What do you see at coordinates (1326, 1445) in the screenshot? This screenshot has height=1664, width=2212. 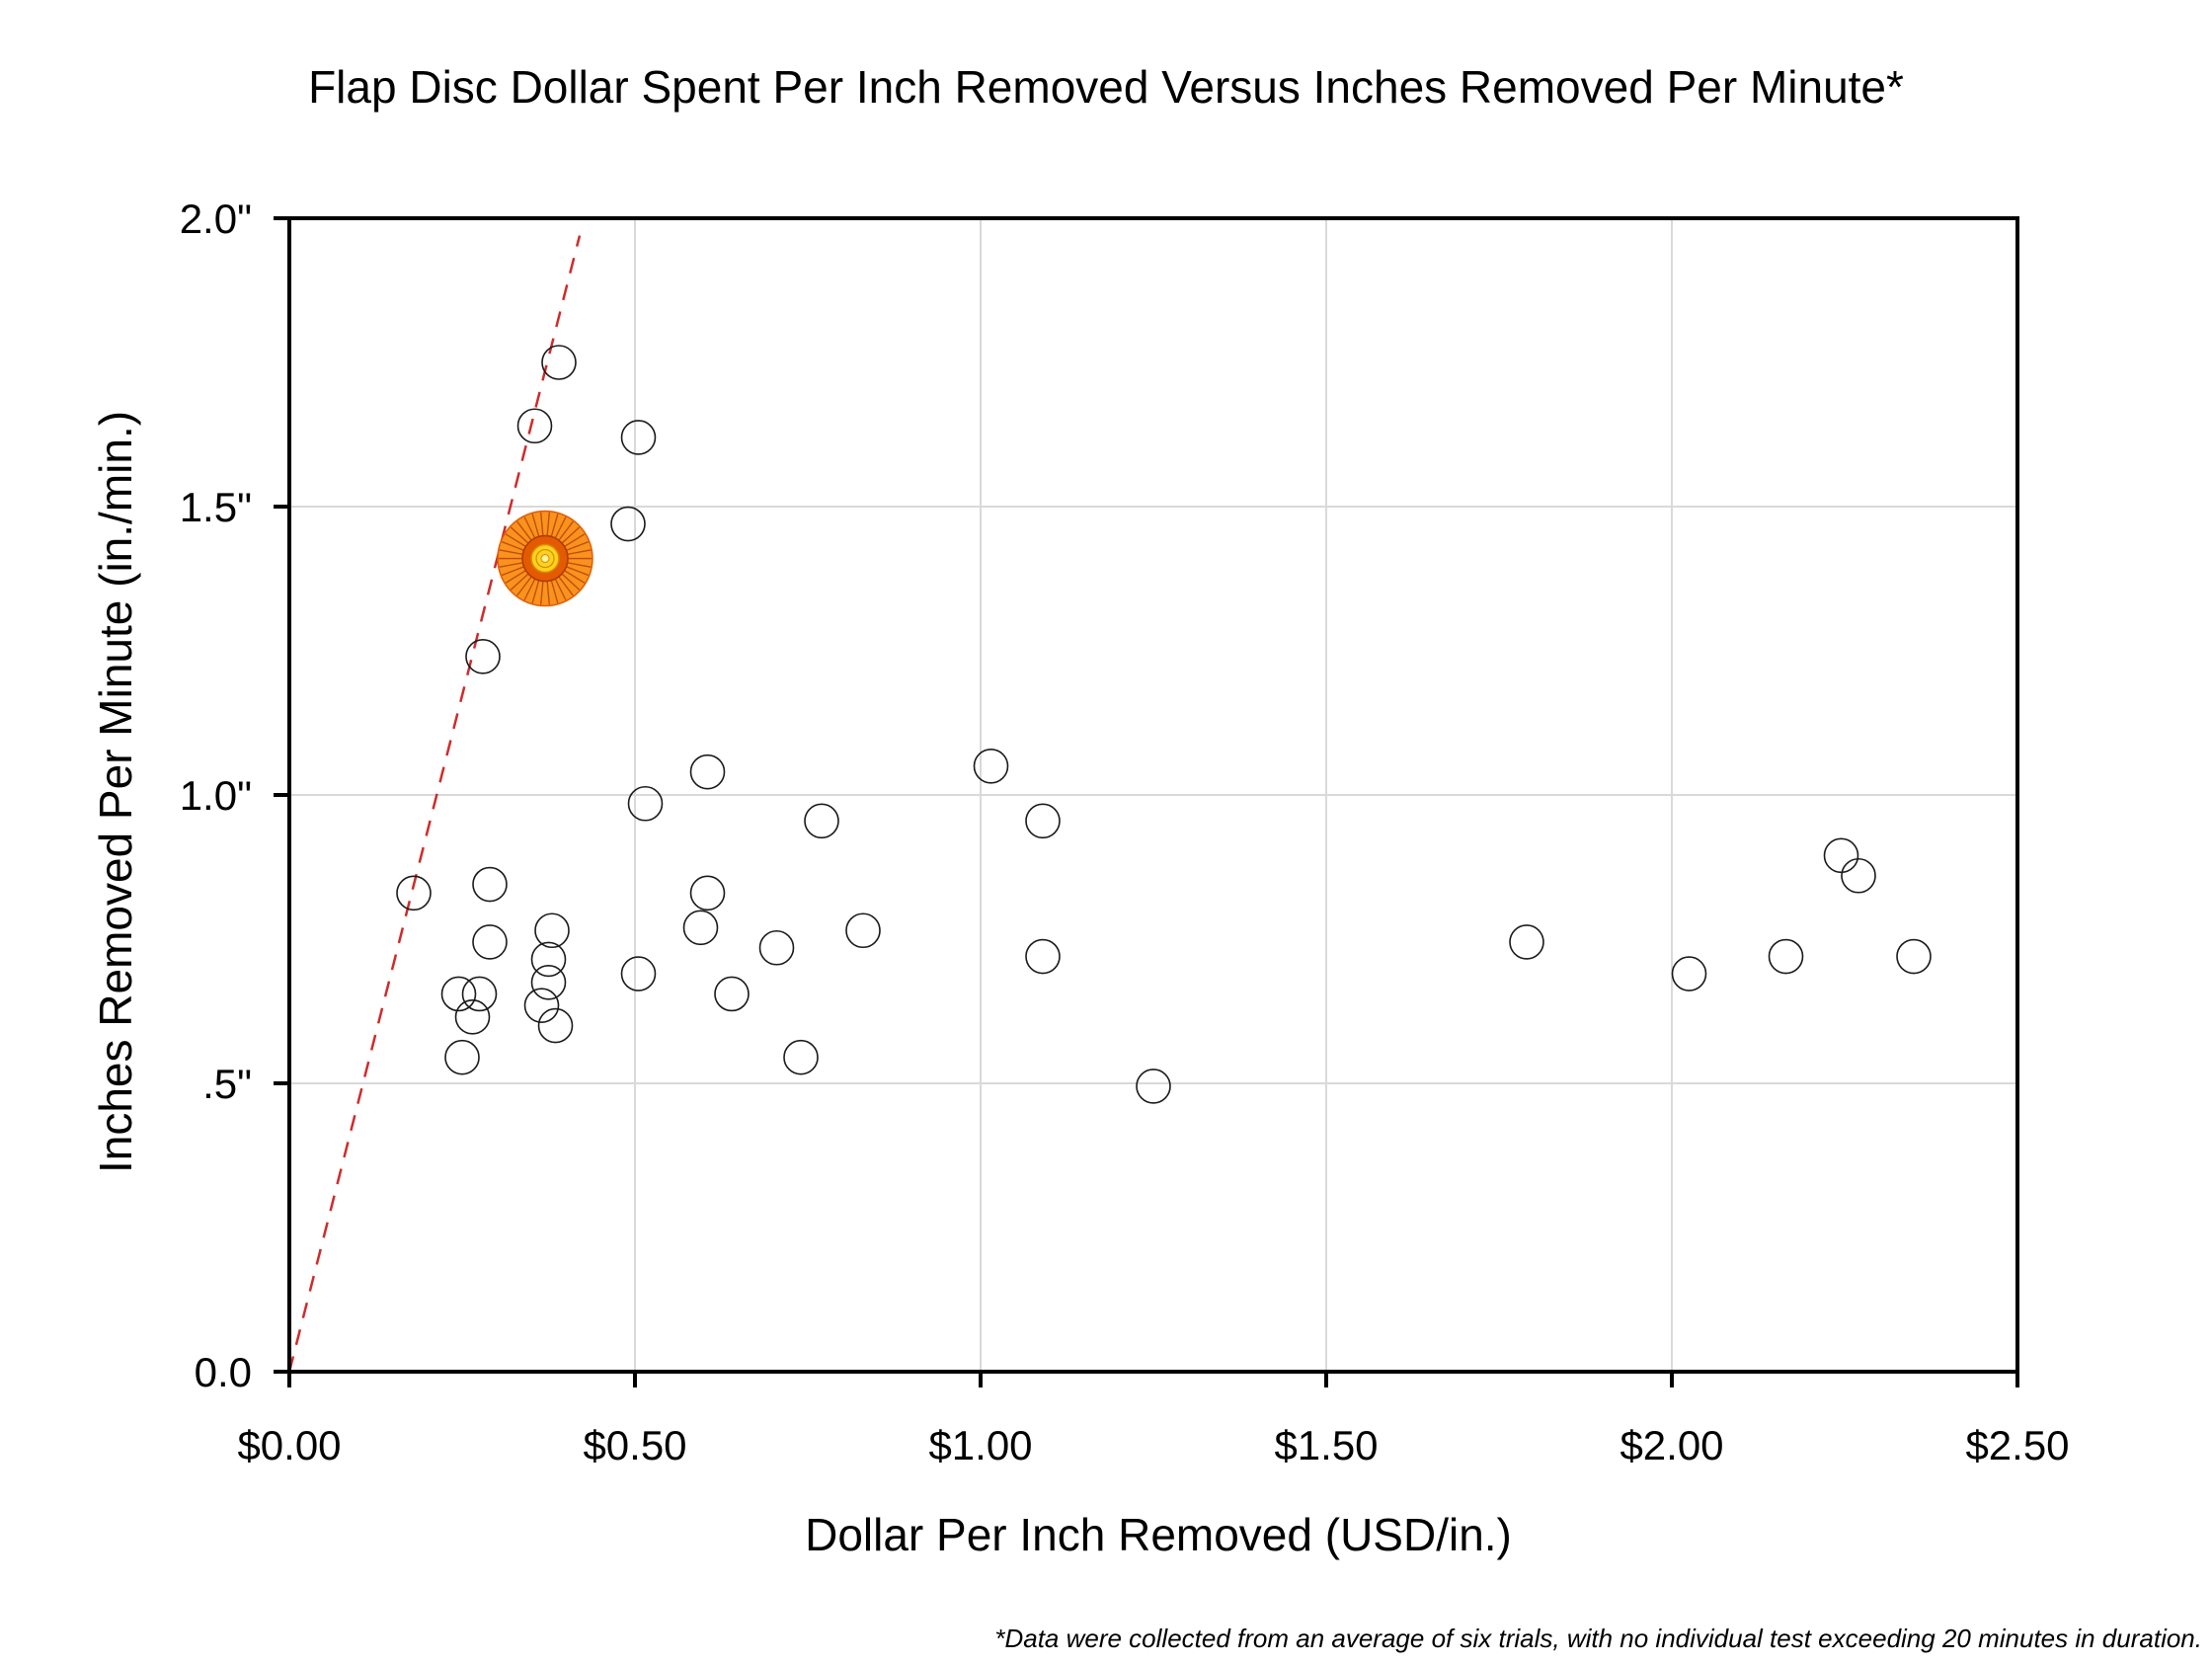 I see `x-tick-label: $1.50` at bounding box center [1326, 1445].